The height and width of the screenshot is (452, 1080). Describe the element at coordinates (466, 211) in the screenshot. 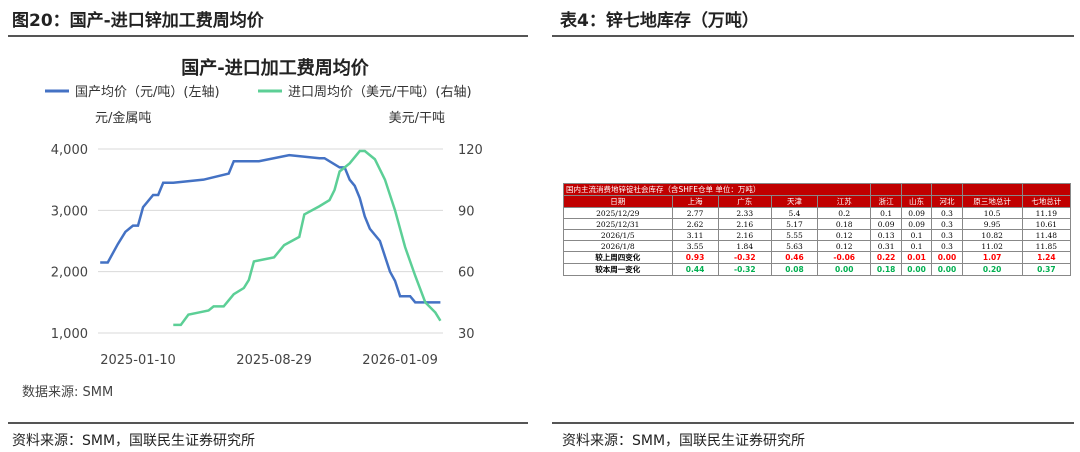

I see `y2-tick-label: 90` at that location.